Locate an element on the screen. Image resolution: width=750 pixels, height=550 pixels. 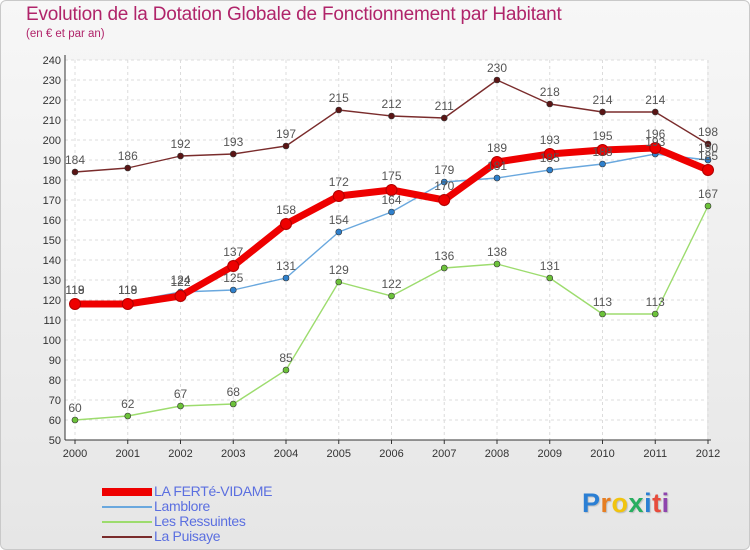
data-label: 212 is located at coordinates (391, 104).